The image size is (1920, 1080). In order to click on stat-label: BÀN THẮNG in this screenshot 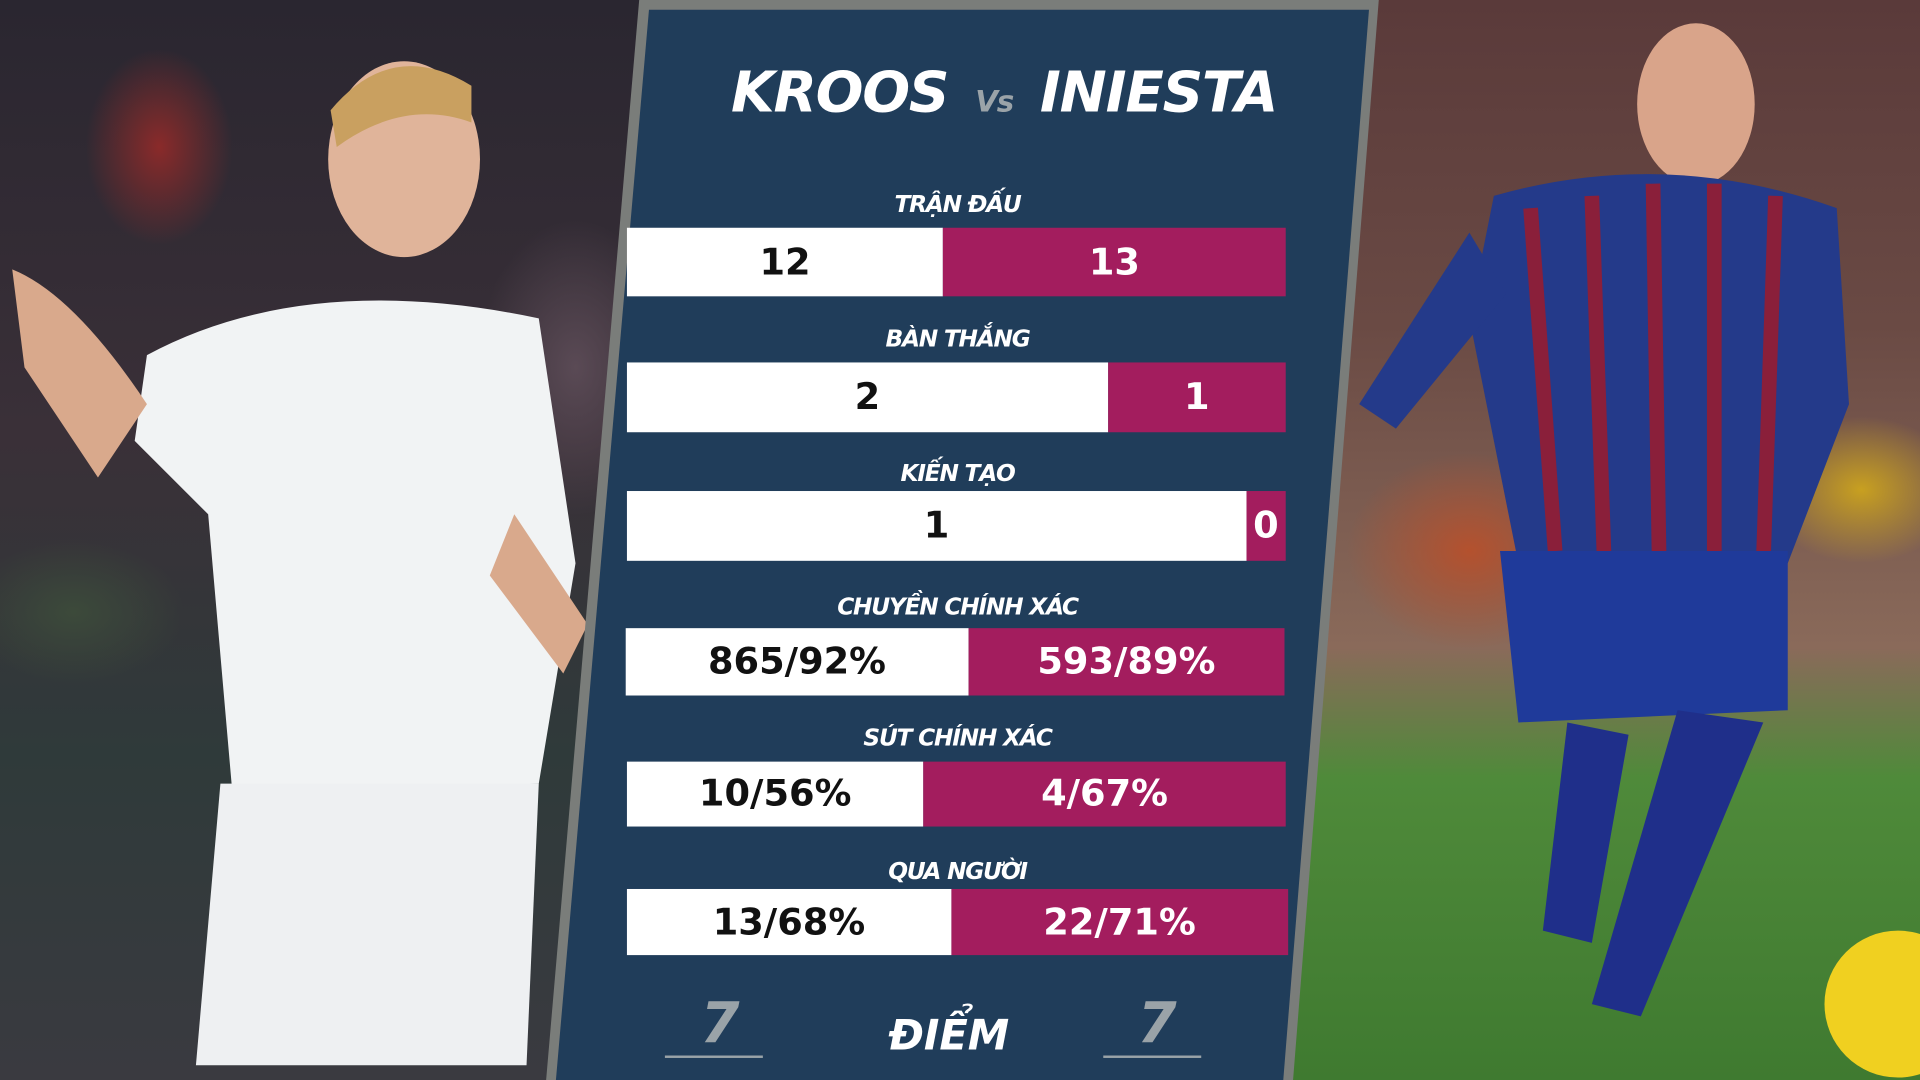, I will do `click(957, 339)`.